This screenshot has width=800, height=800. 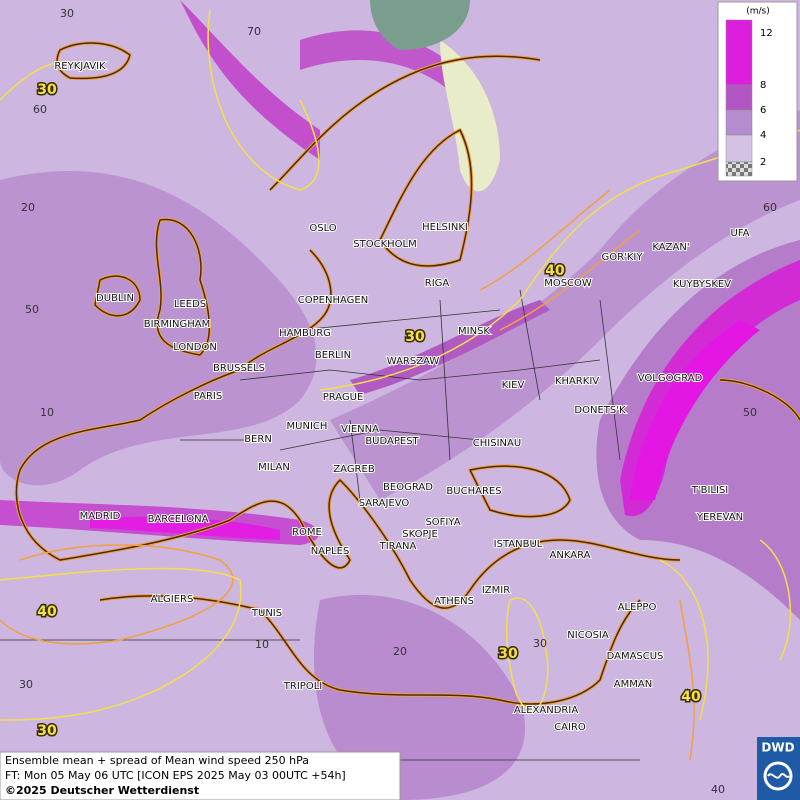 I want to click on city-label: STOCKHOLM, so click(x=384, y=244).